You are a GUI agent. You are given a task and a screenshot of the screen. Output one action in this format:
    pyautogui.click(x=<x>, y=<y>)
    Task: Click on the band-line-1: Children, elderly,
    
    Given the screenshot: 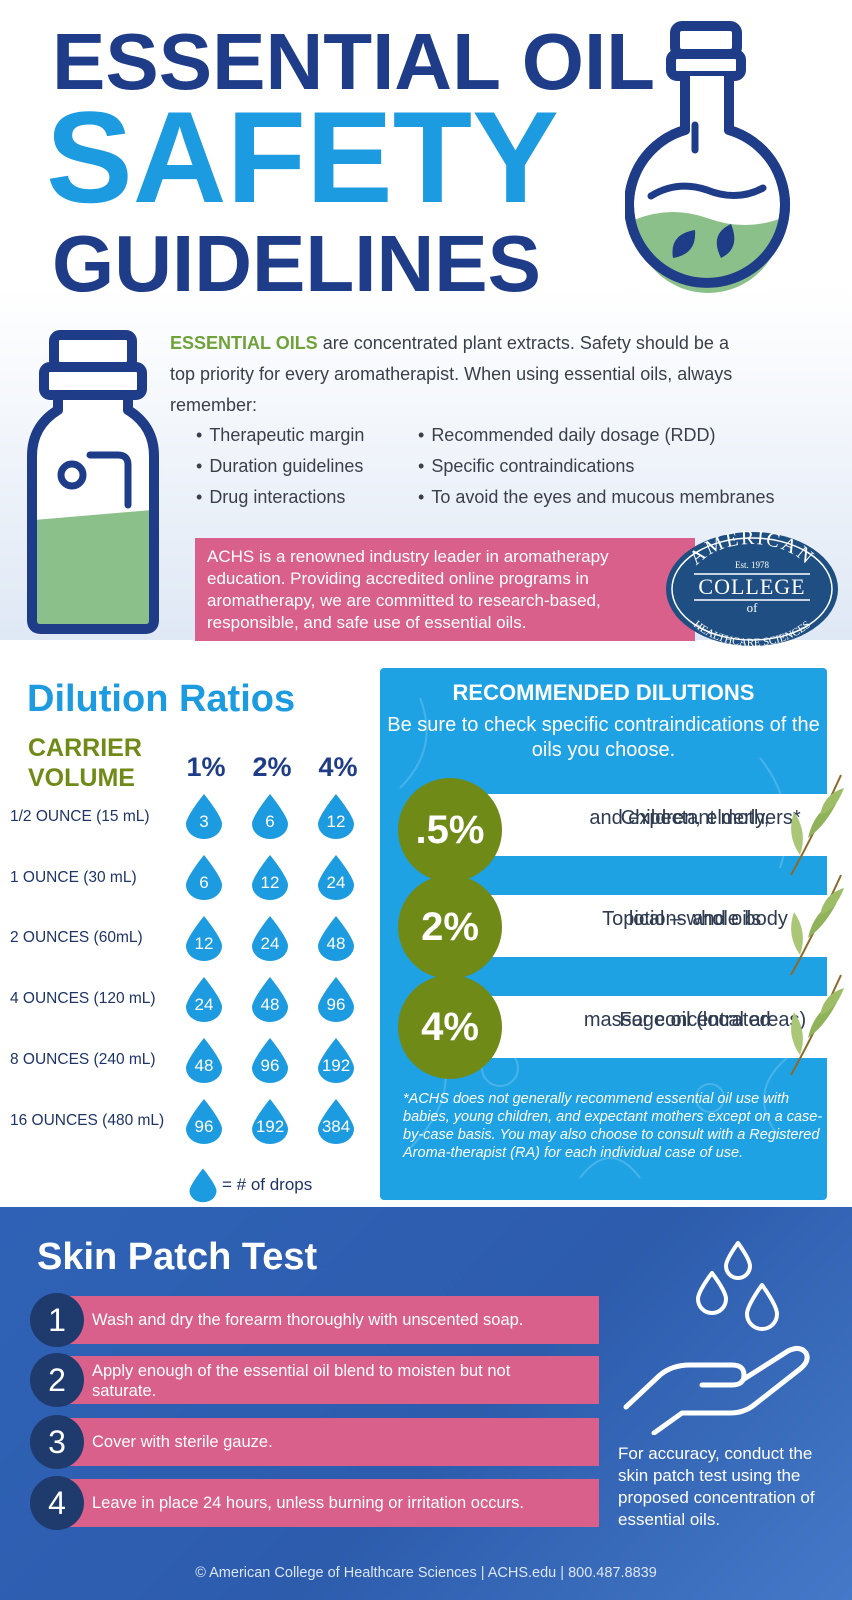 What is the action you would take?
    pyautogui.click(x=695, y=818)
    